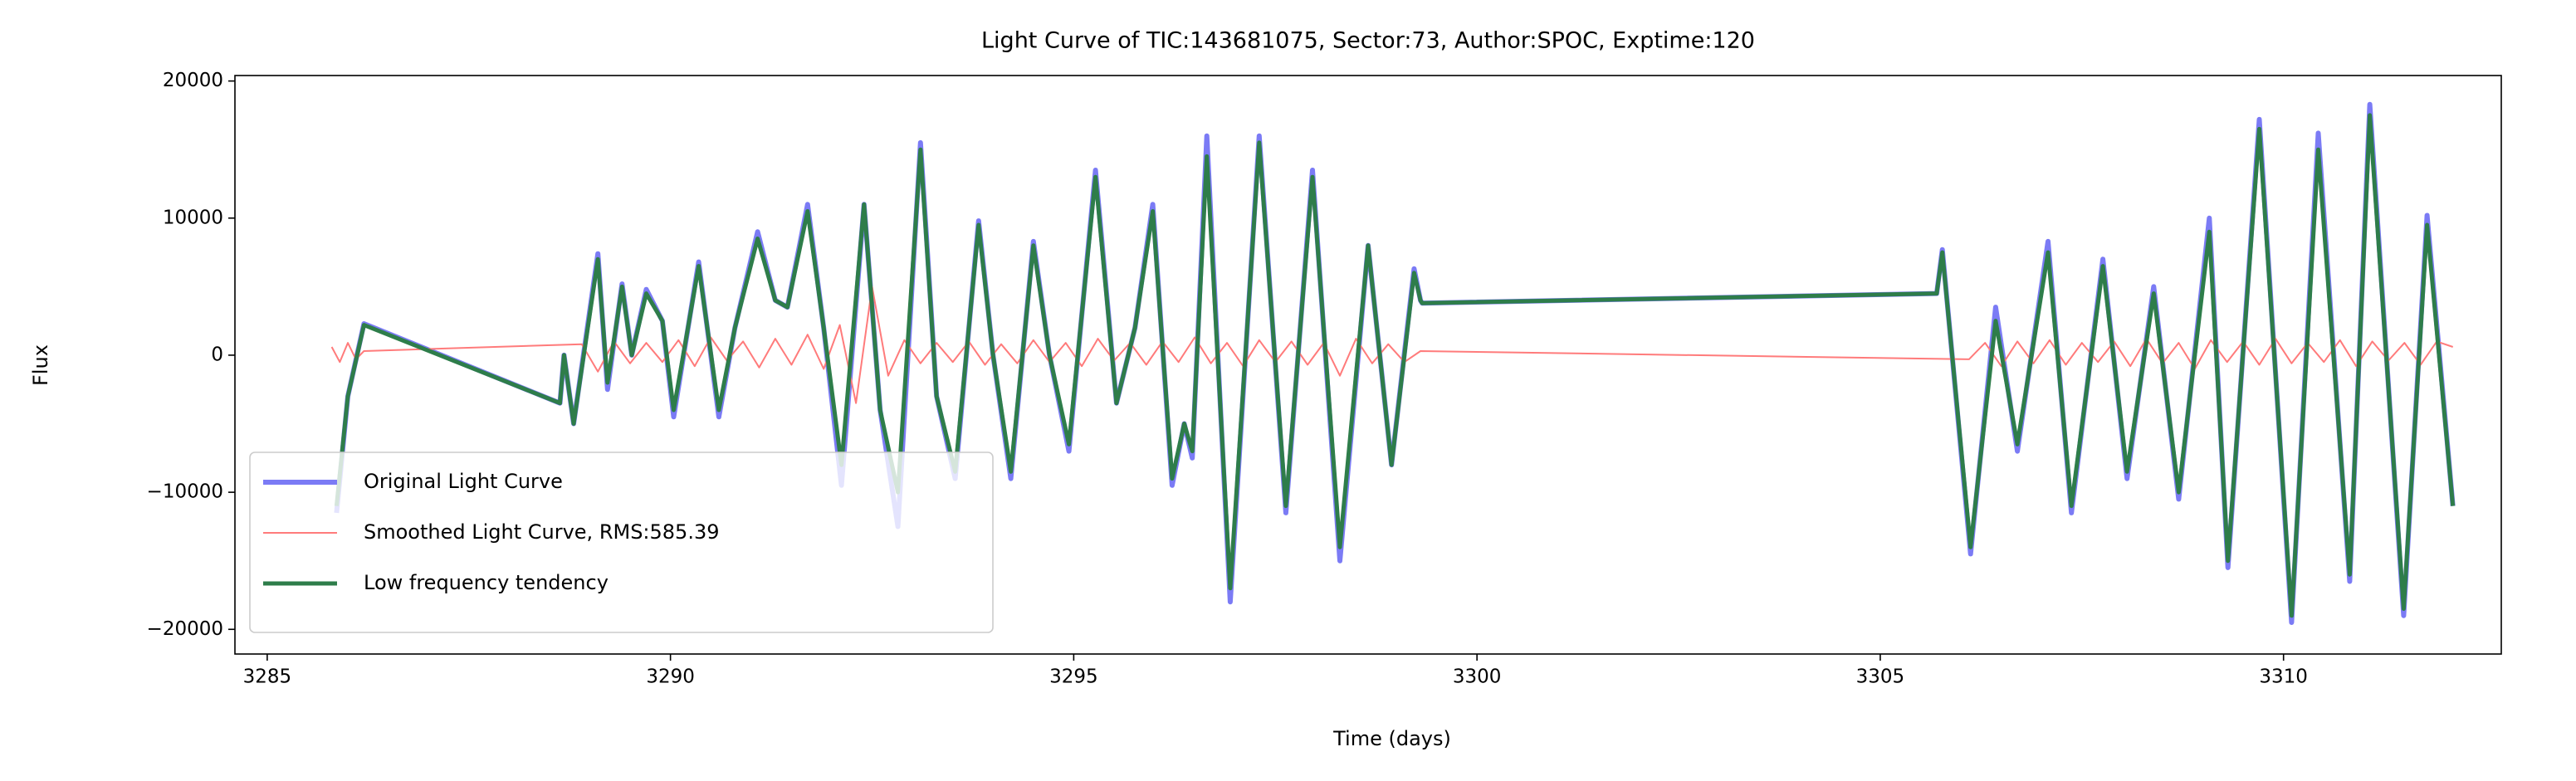 The height and width of the screenshot is (781, 2576). What do you see at coordinates (1392, 345) in the screenshot?
I see `series-line` at bounding box center [1392, 345].